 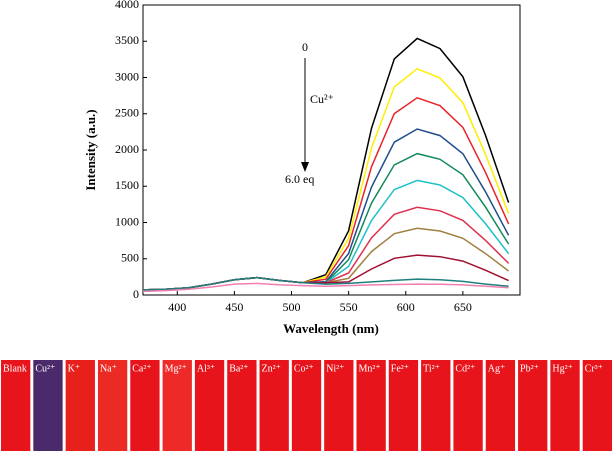 I want to click on swatch-label: Cd²⁺, so click(x=465, y=368).